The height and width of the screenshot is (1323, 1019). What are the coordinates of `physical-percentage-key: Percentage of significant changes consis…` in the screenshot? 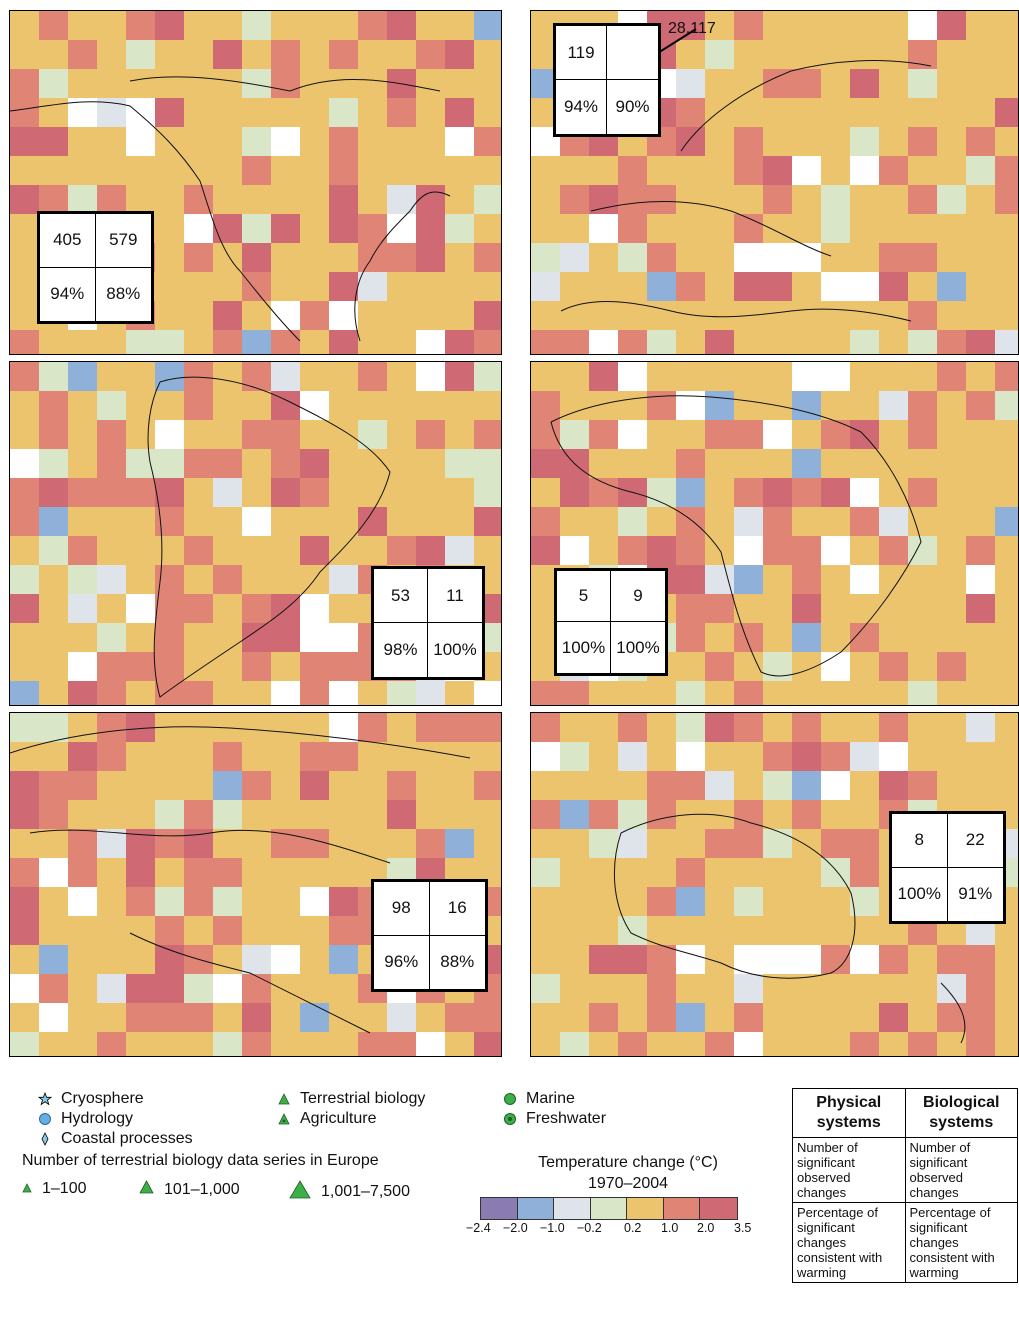 It's located at (849, 1242).